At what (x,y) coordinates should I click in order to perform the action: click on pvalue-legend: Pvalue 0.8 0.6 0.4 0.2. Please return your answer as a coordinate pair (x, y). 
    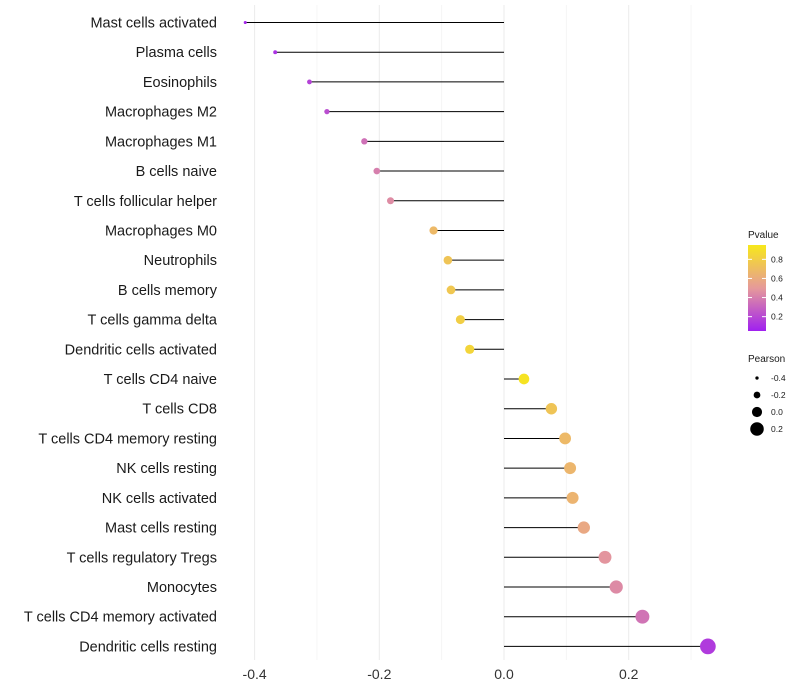
    Looking at the image, I should click on (765, 280).